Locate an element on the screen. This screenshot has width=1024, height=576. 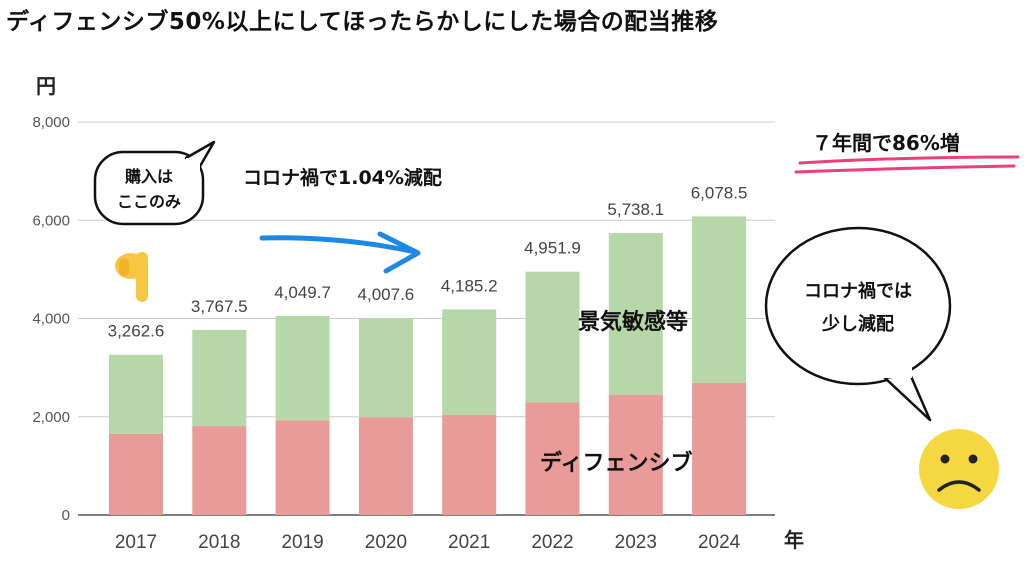
y-tick-label: 8,000 is located at coordinates (51, 122).